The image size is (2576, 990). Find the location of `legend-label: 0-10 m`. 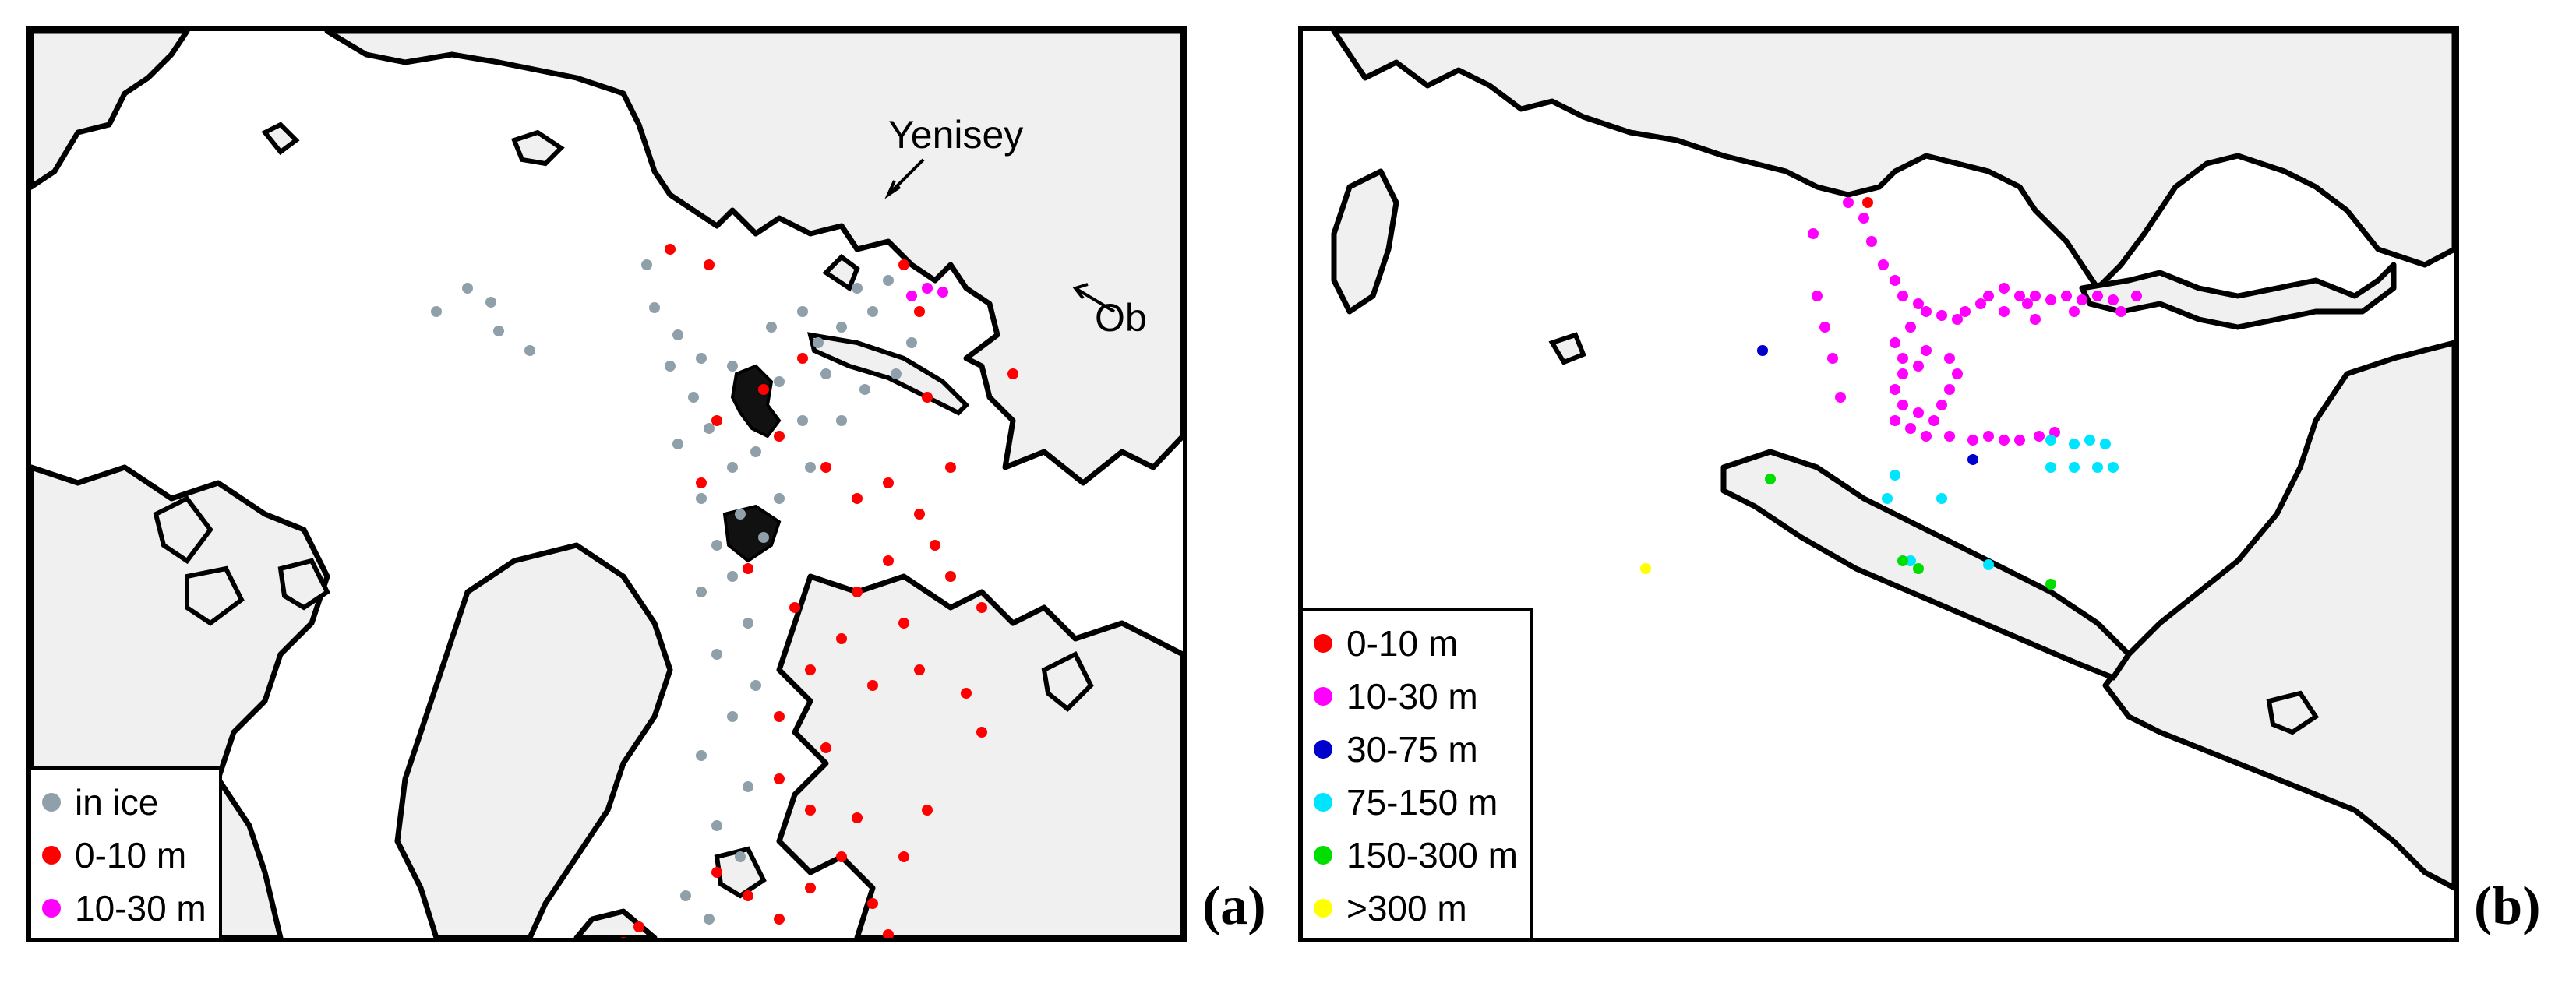

legend-label: 0-10 m is located at coordinates (131, 855).